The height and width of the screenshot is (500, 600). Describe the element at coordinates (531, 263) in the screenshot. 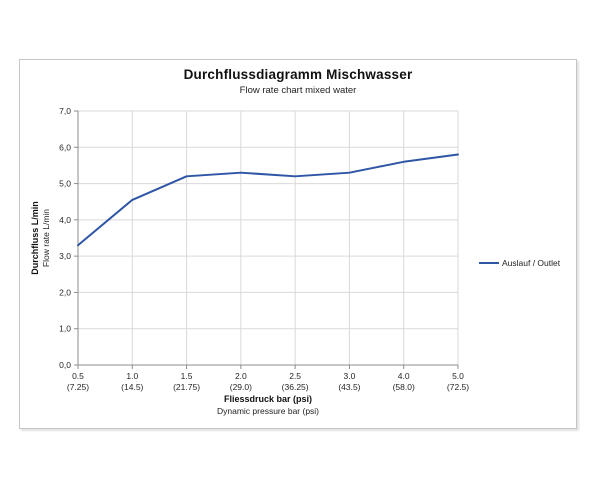

I see `legend-label: Auslauf / Outlet` at that location.